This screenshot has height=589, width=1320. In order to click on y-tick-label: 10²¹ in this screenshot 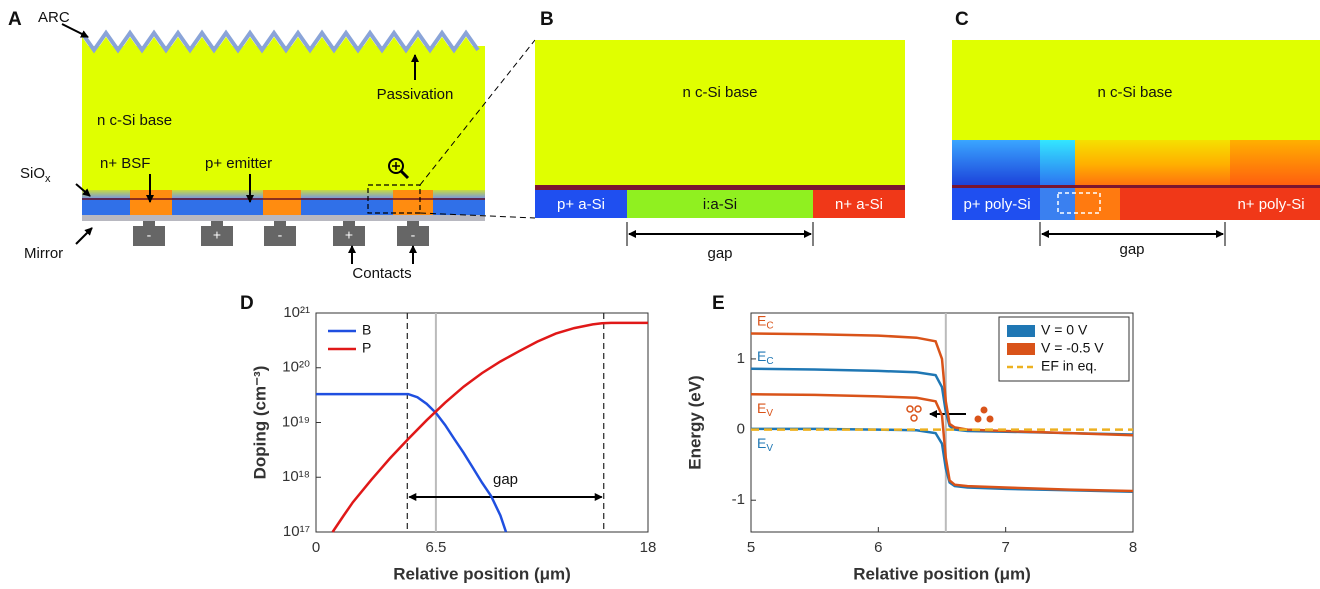, I will do `click(296, 312)`.